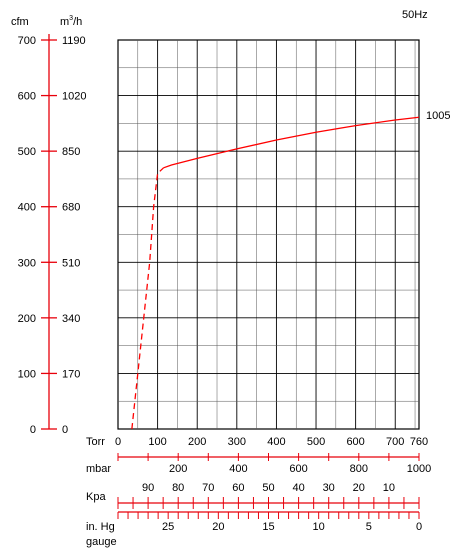  I want to click on y-tick-label-cfm: 400, so click(27, 208).